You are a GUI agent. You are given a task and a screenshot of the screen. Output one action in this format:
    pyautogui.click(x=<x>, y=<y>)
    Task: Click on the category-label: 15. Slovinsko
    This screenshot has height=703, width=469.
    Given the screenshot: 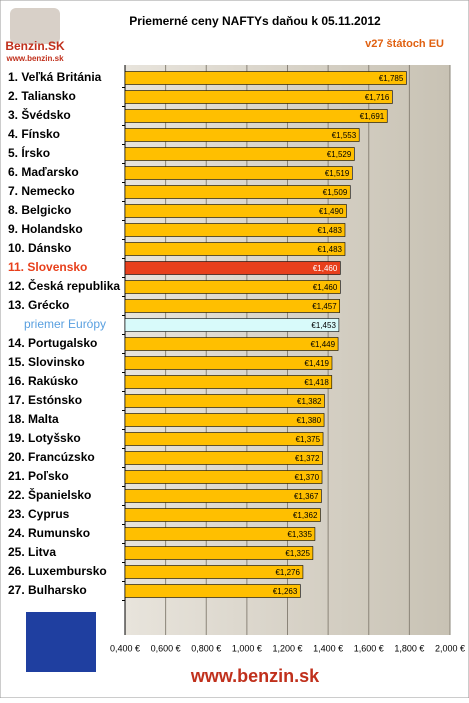 What is the action you would take?
    pyautogui.click(x=46, y=362)
    